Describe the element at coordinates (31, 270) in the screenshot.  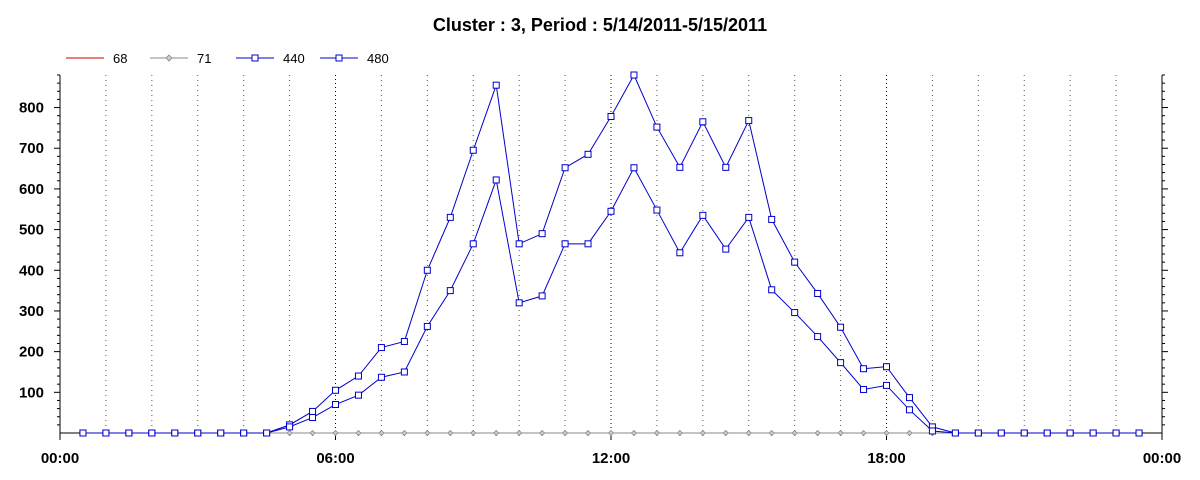
I see `y-tick-label: 400` at that location.